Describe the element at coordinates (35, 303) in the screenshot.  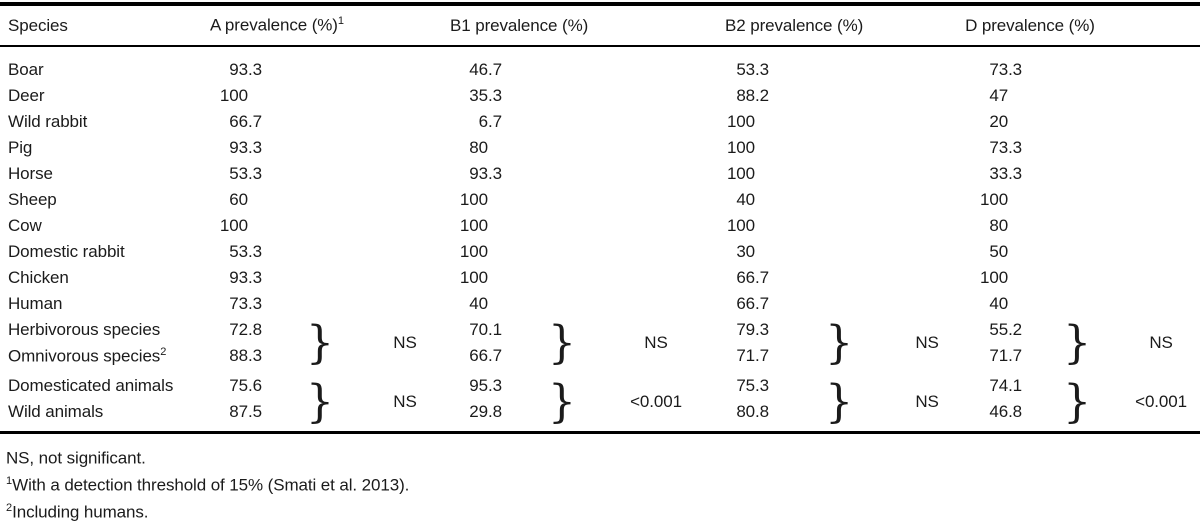
I see `species-label: Human` at that location.